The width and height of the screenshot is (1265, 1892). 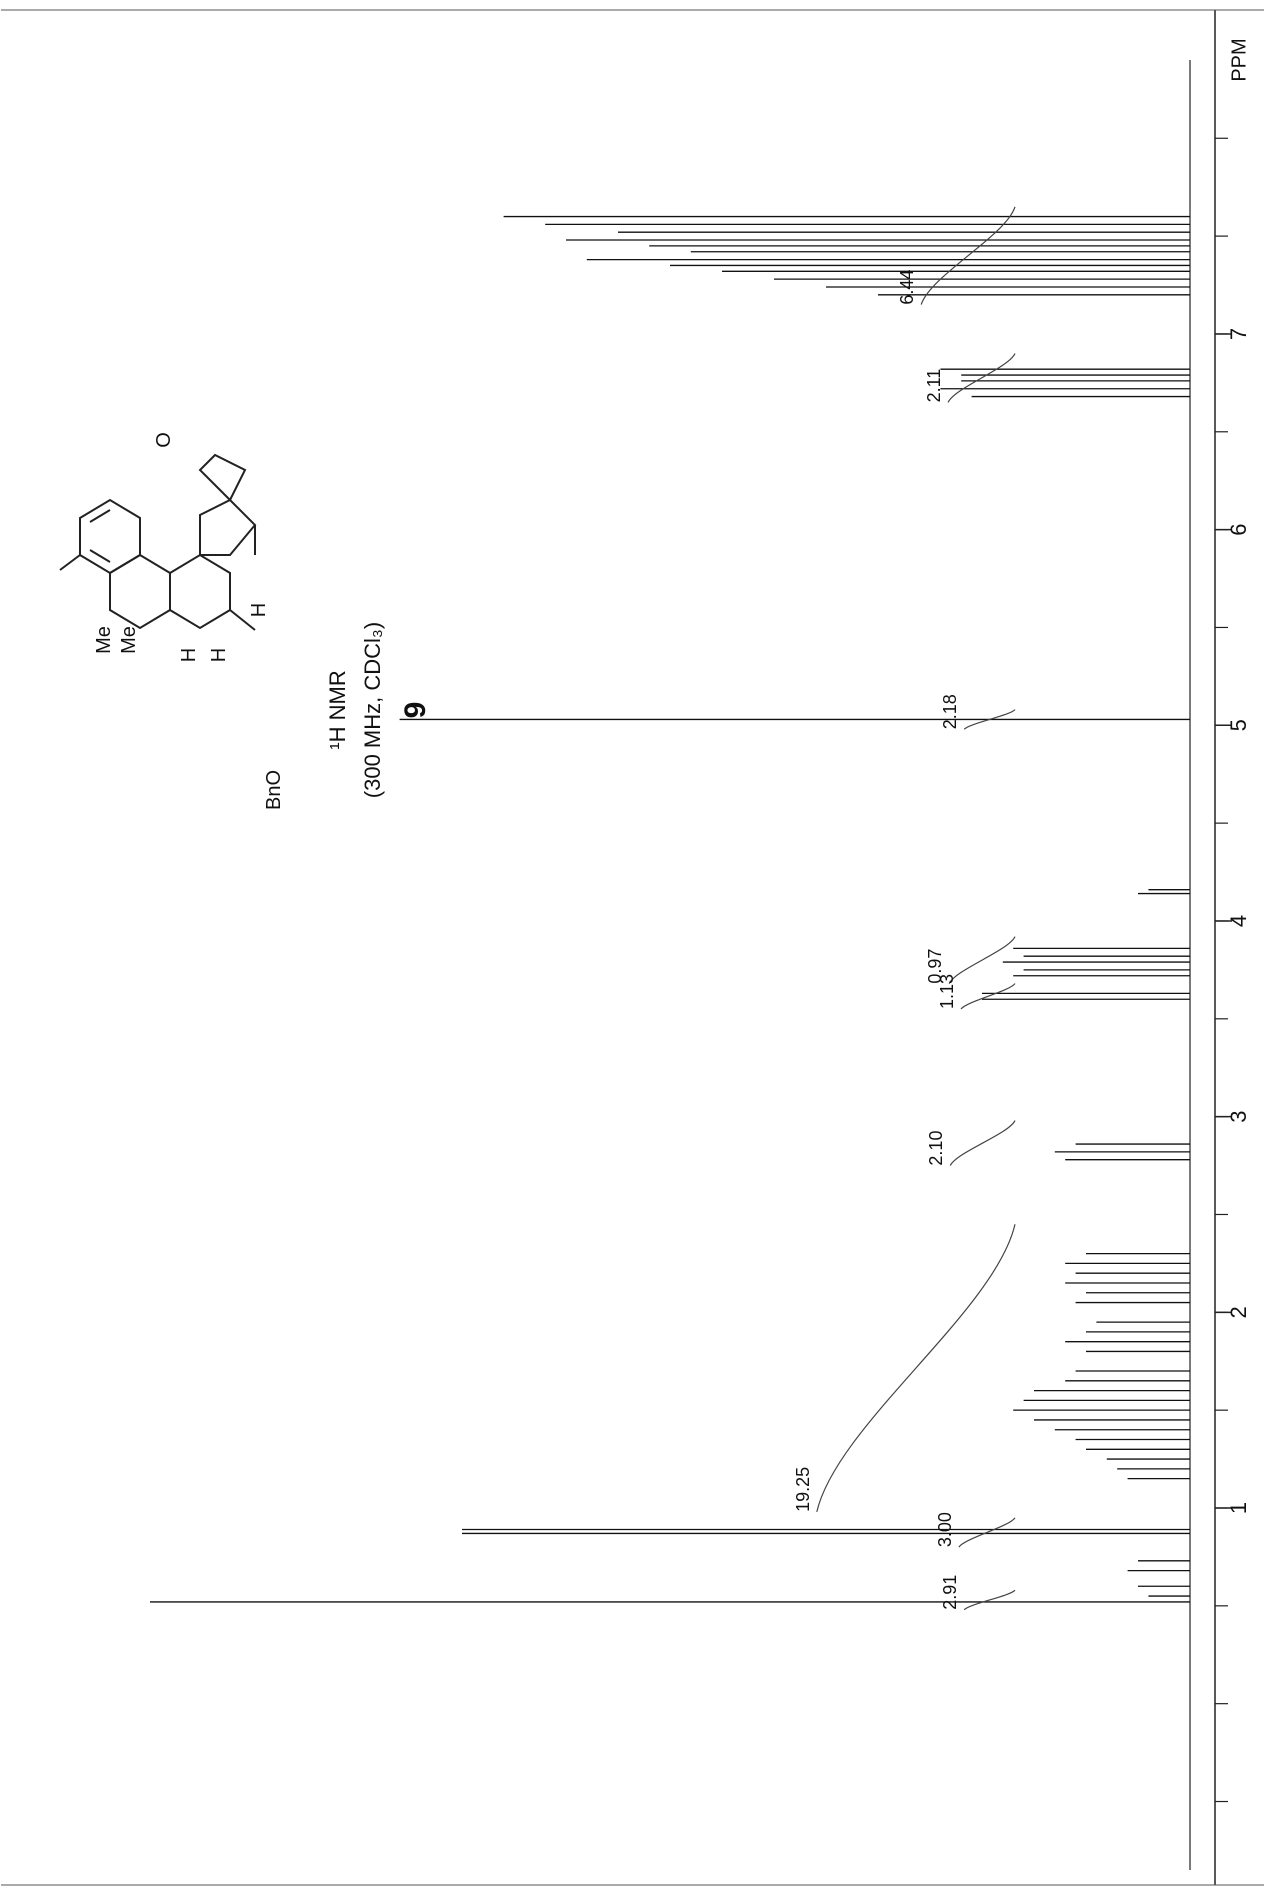 I want to click on chart-title: ¹H NMR, so click(x=337, y=709).